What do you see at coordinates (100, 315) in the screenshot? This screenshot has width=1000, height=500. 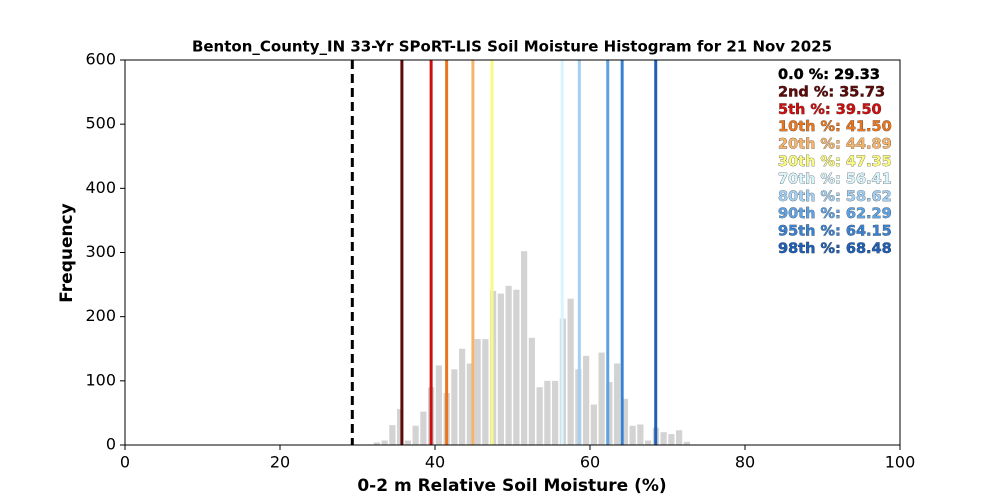 I see `y-tick-label: 200` at bounding box center [100, 315].